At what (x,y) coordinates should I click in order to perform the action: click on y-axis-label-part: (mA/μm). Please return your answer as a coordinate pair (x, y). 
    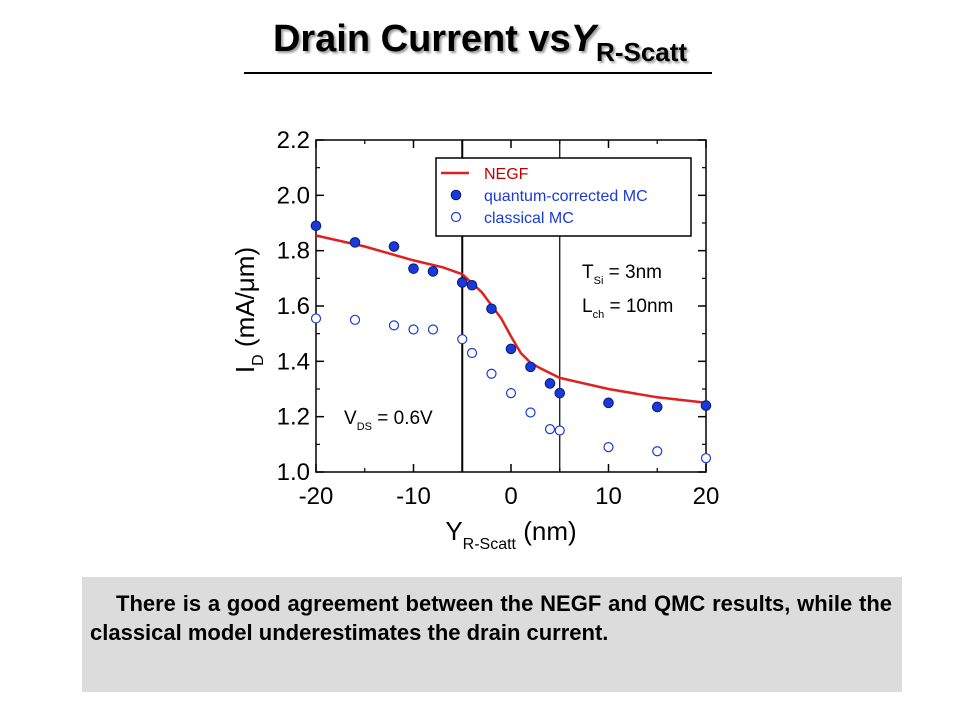
    Looking at the image, I should click on (245, 300).